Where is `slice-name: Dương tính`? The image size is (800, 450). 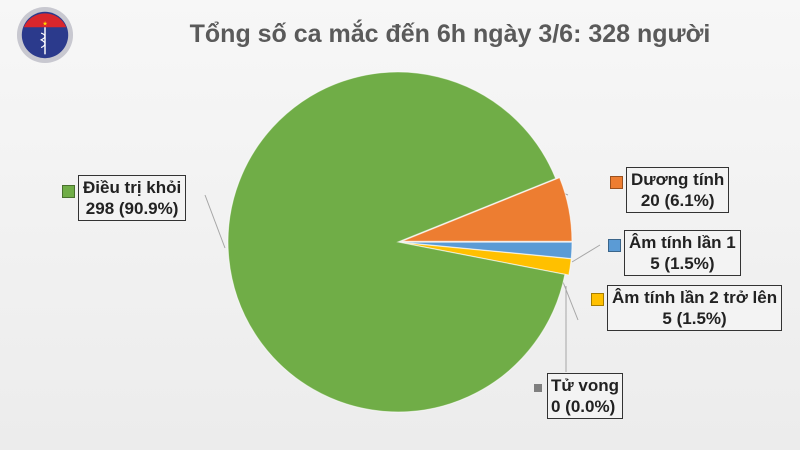
slice-name: Dương tính is located at coordinates (678, 179).